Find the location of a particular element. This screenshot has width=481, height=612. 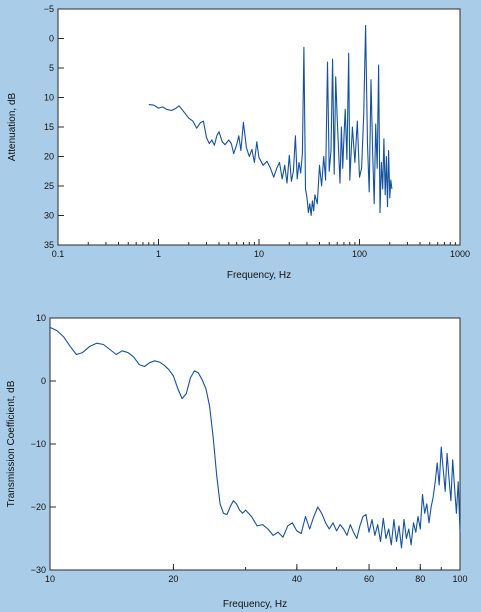

transmission-x-tick-label: 10 is located at coordinates (50, 579).